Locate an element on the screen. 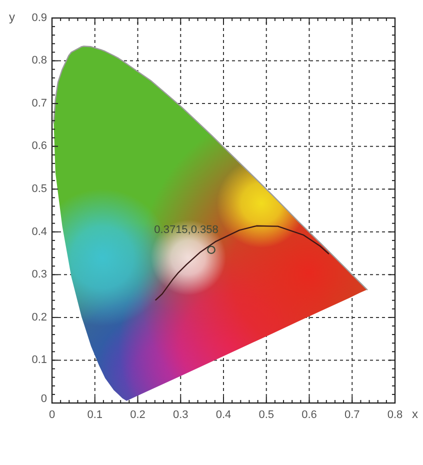  y-tick-label: 0.8 is located at coordinates (39, 60).